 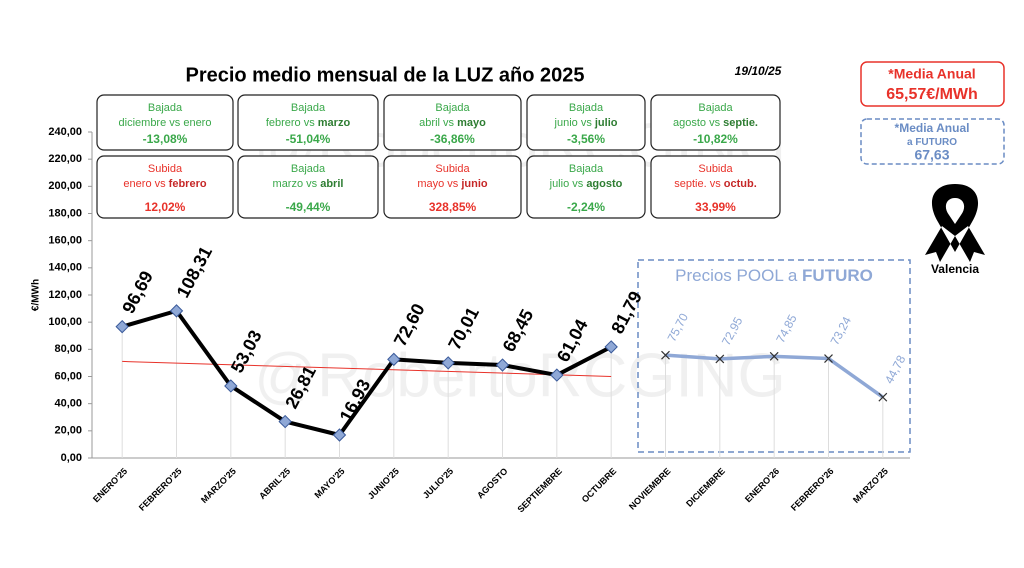 I want to click on y-axis-label: €/MWh, so click(x=36, y=295).